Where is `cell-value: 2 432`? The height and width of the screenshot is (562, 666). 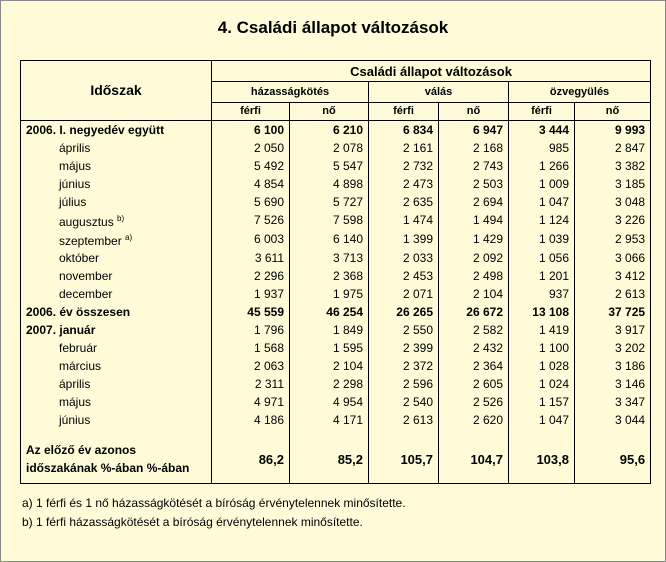 cell-value: 2 432 is located at coordinates (473, 348).